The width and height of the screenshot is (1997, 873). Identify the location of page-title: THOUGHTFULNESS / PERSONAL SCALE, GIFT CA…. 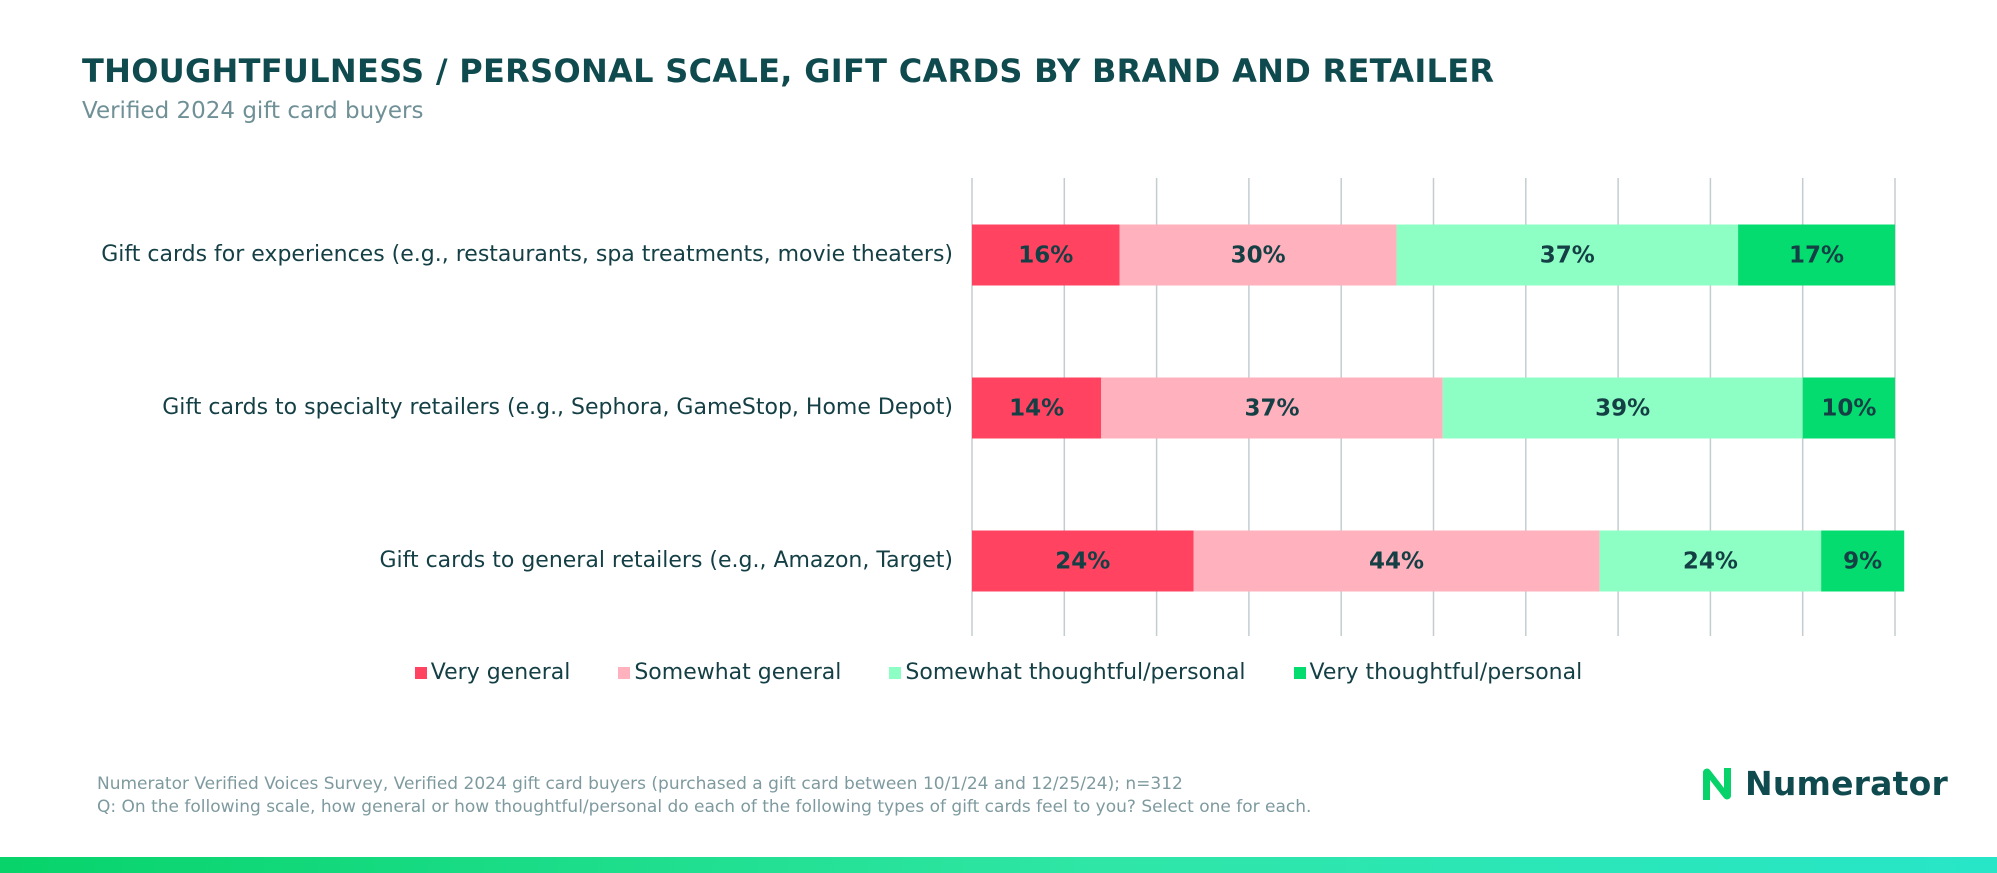
(788, 71).